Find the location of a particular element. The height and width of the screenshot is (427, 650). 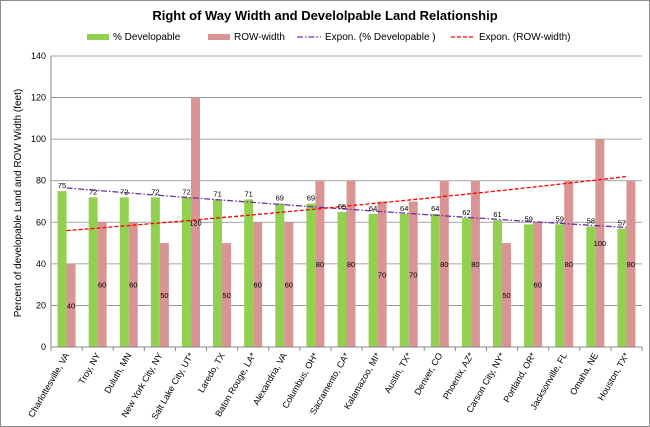

x-tick-label: Laredo, TX is located at coordinates (211, 372).